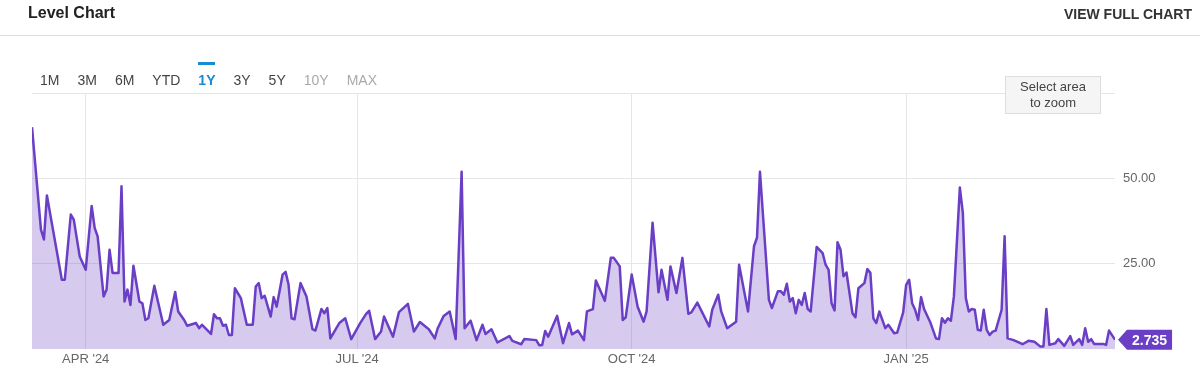 The height and width of the screenshot is (382, 1200). Describe the element at coordinates (72, 13) in the screenshot. I see `chart-title: Level Chart` at that location.